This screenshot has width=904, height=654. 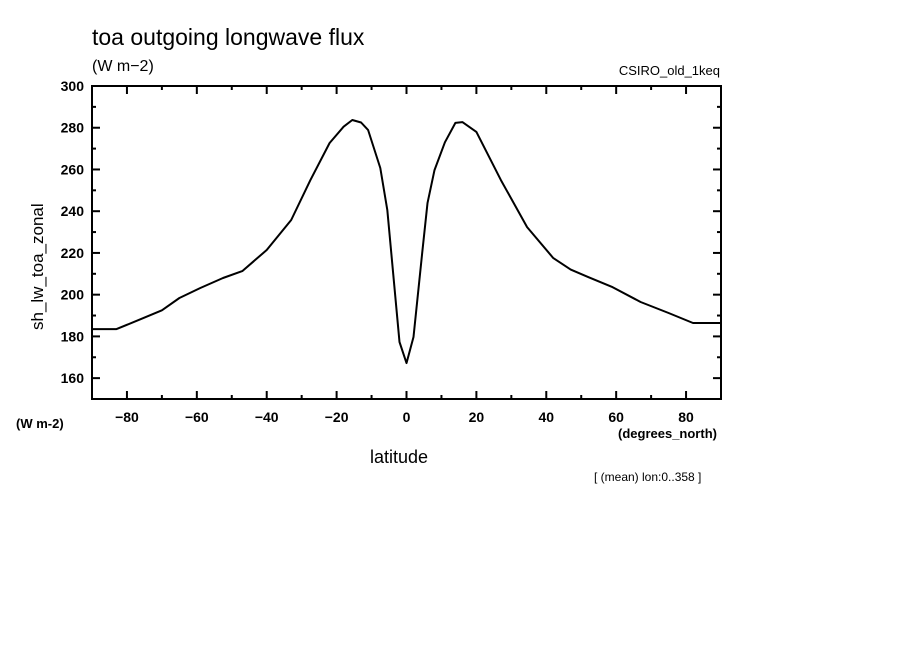 I want to click on chart-title: toa outgoing longwave flux, so click(x=228, y=37).